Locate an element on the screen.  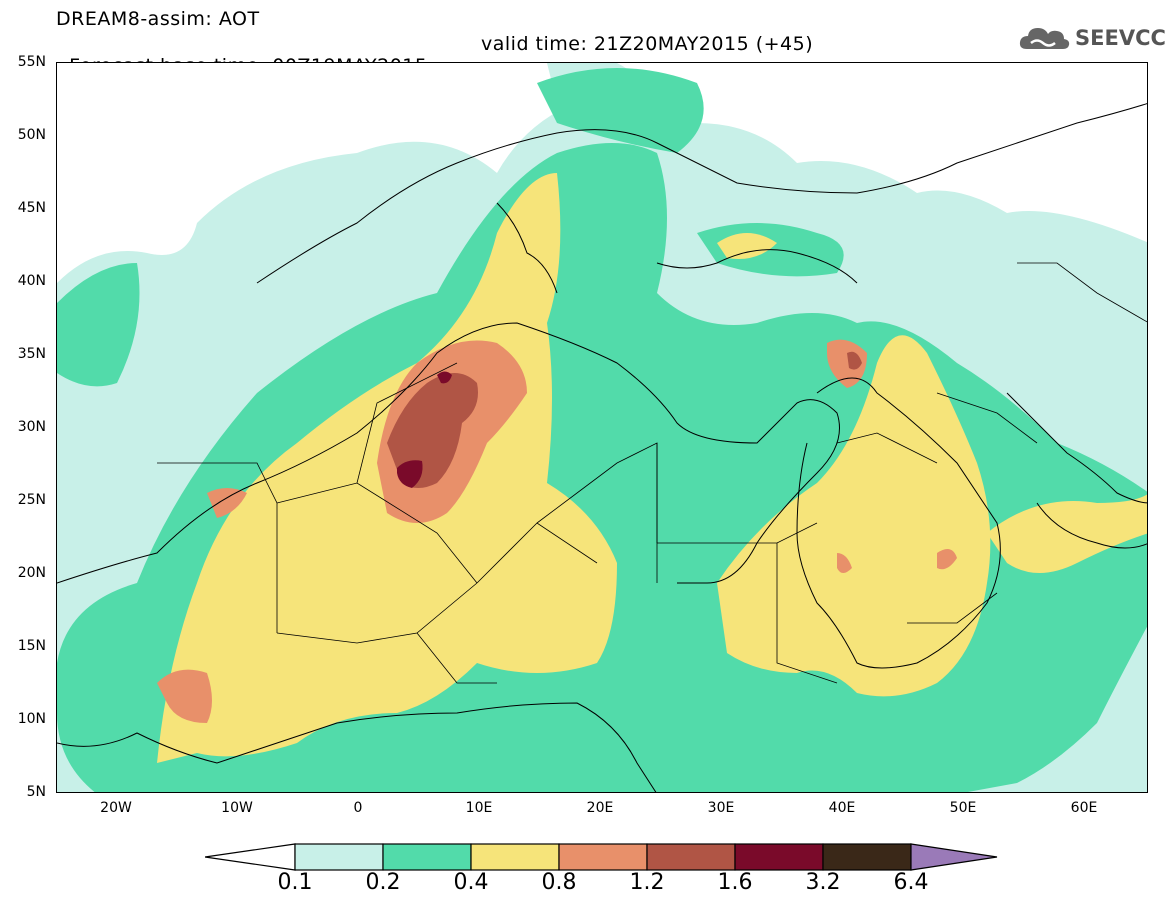
seevccc-logo: SEEVCCC is located at coordinates (1091, 39).